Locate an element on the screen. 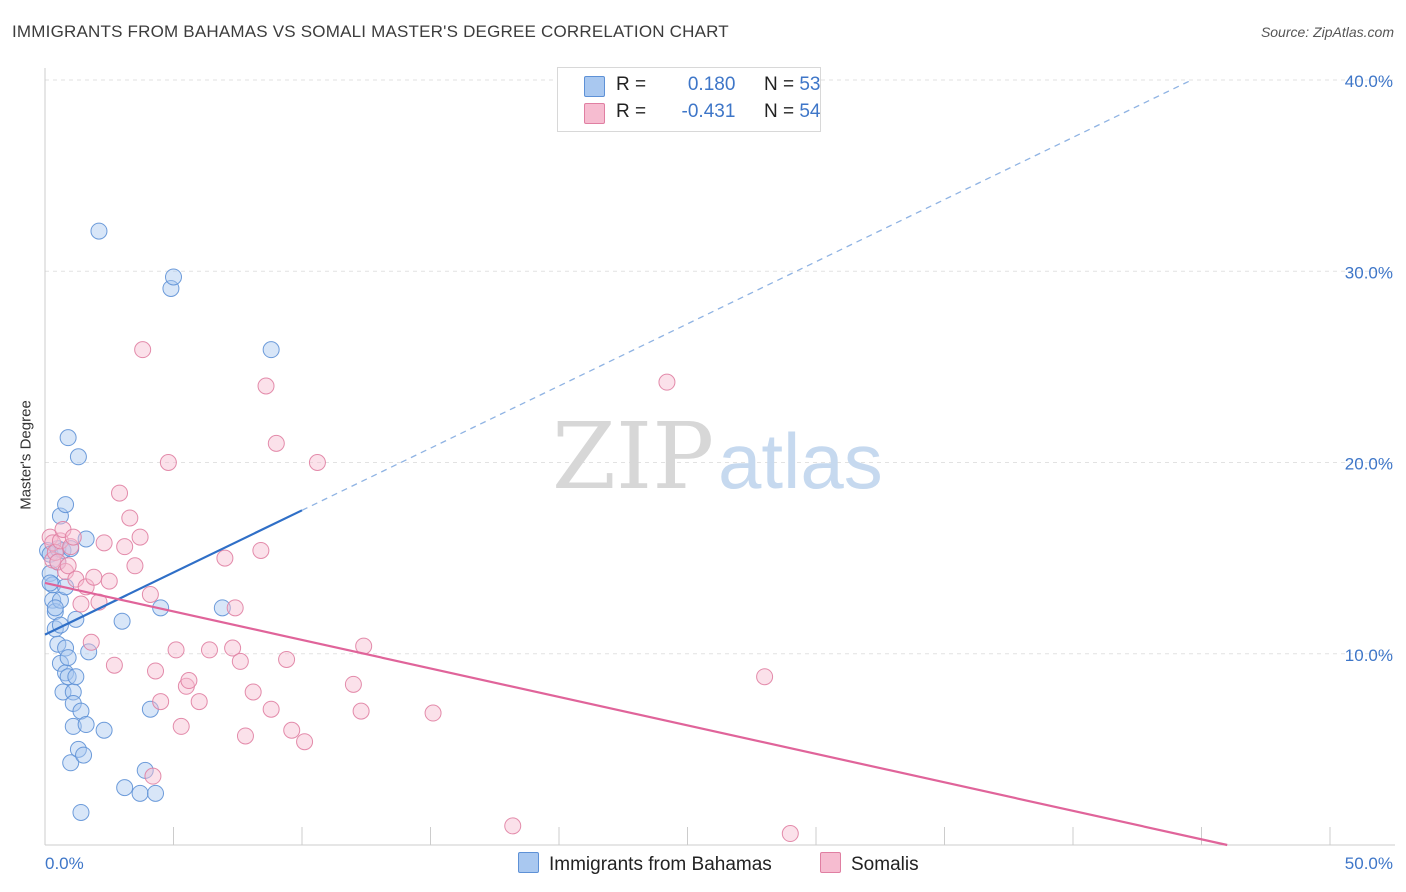 The width and height of the screenshot is (1406, 892). y-tick-label: 10.0% is located at coordinates (1369, 655).